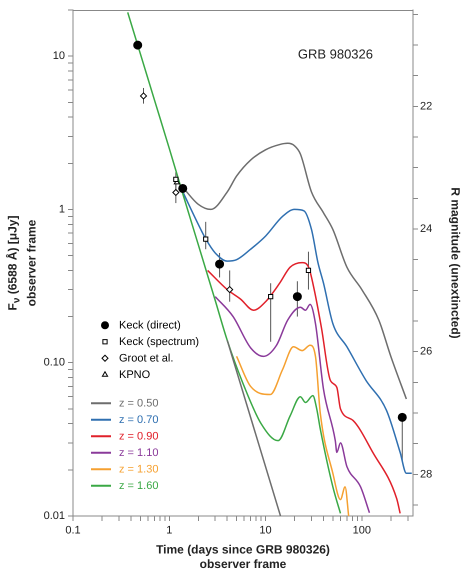  I want to click on x-tick-label: 1, so click(169, 530).